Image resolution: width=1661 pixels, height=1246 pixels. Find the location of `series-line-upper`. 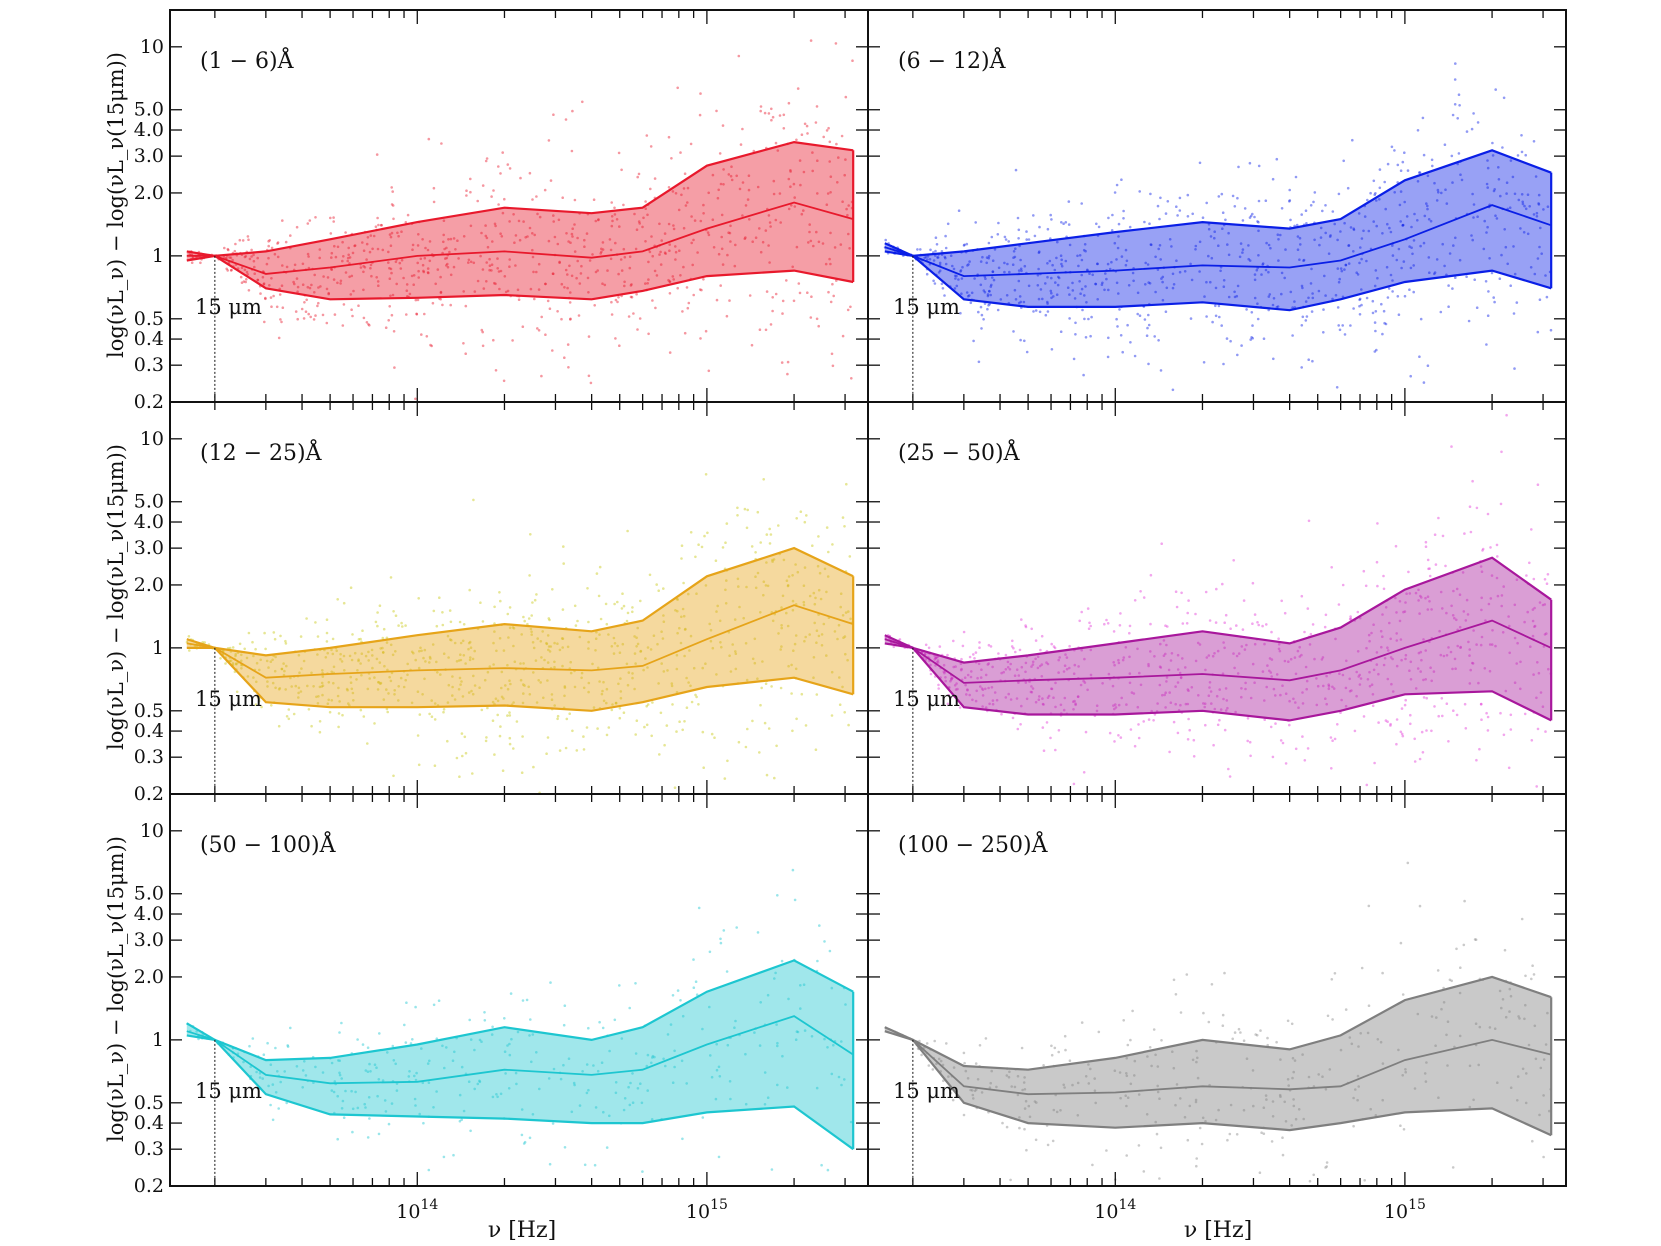

series-line-upper is located at coordinates (1218, 610).